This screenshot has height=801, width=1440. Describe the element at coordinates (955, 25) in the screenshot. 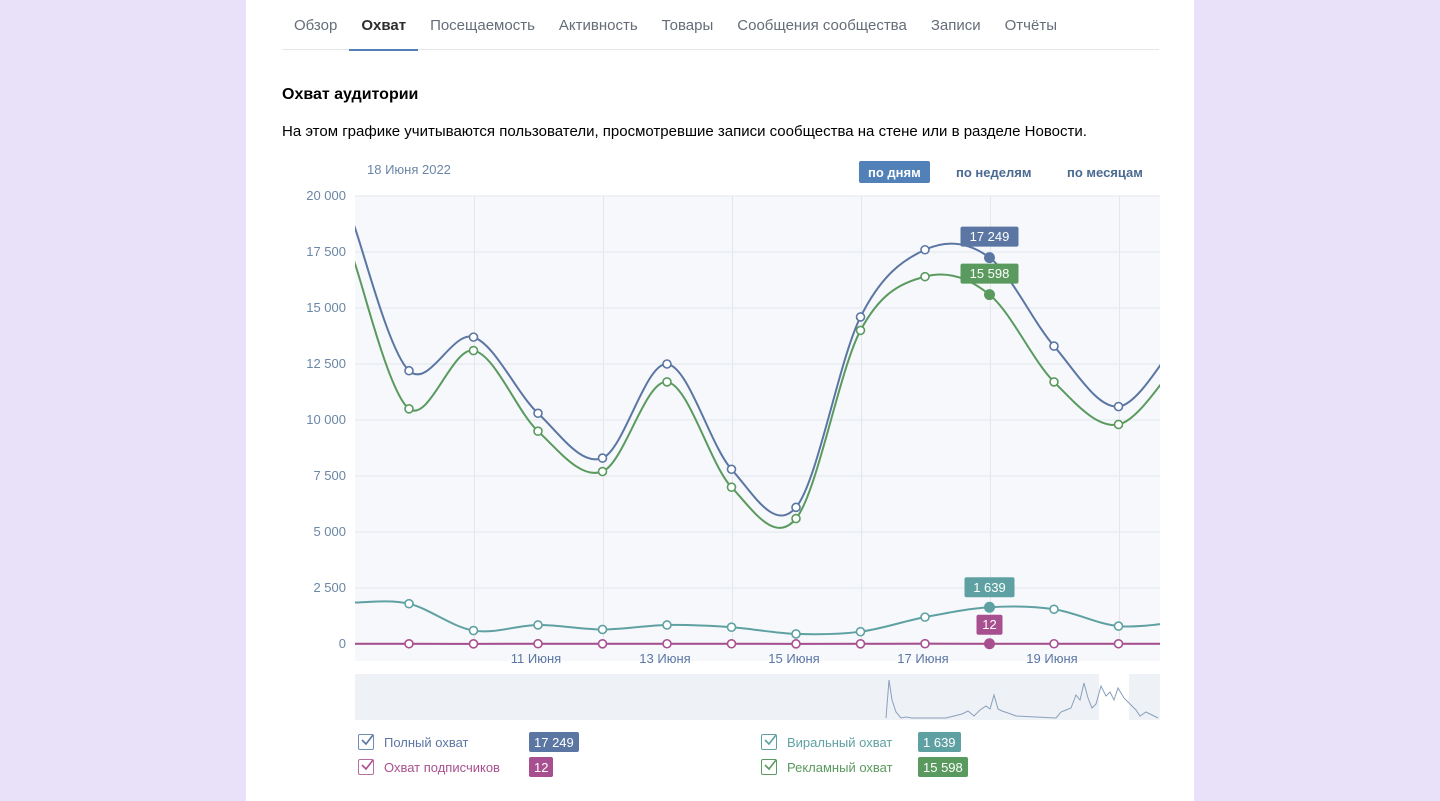

I see `tab-posts: Записи` at that location.